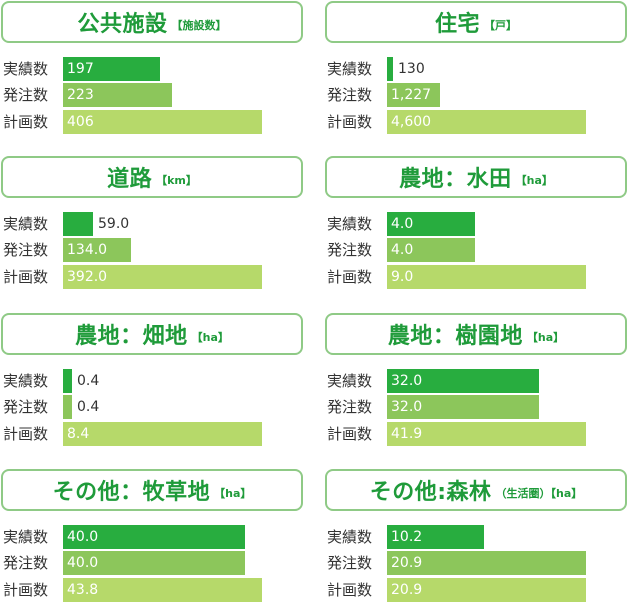  I want to click on chart-title-box: 道路 【km】, so click(152, 177).